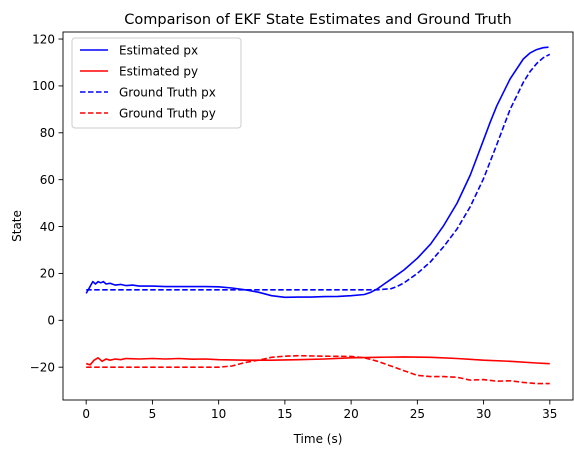 This screenshot has height=459, width=574. Describe the element at coordinates (350, 414) in the screenshot. I see `x-tick-label: 20` at that location.